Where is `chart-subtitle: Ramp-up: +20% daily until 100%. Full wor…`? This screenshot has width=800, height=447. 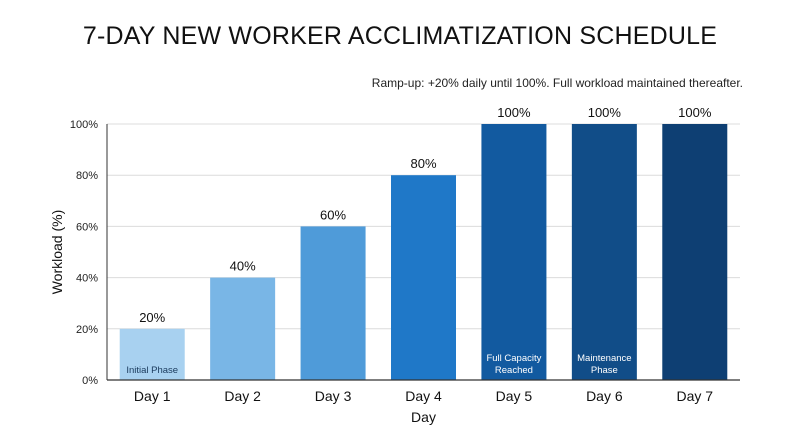
chart-subtitle: Ramp-up: +20% daily until 100%. Full wor… is located at coordinates (557, 83).